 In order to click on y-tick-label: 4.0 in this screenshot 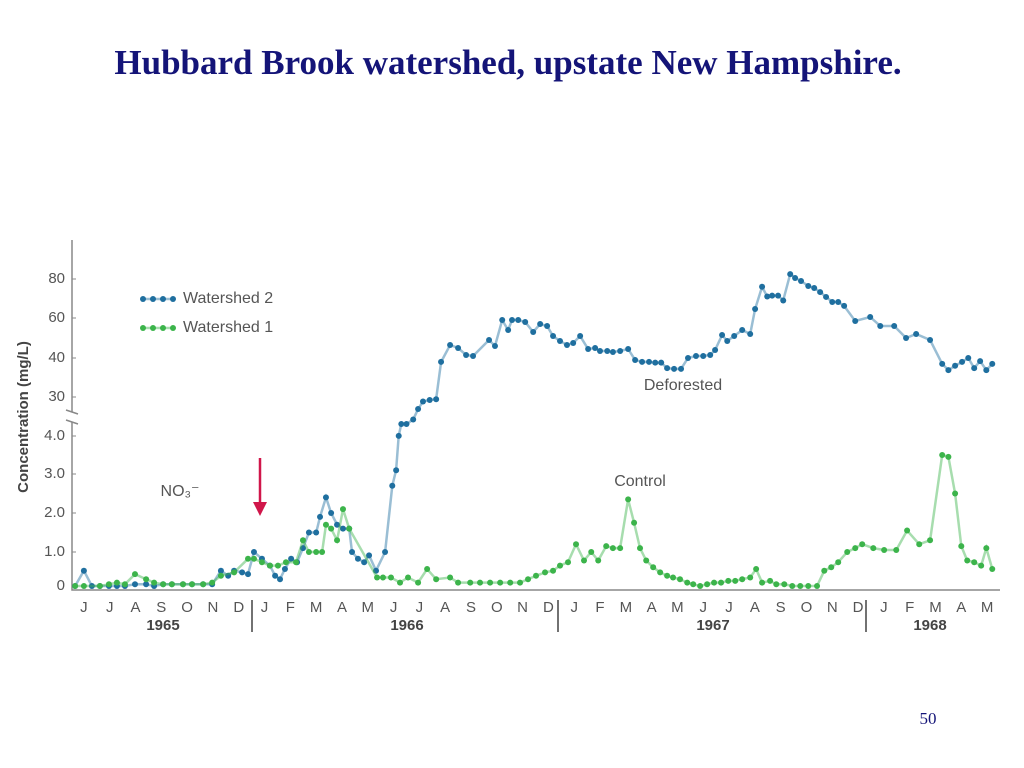, I will do `click(54, 435)`.